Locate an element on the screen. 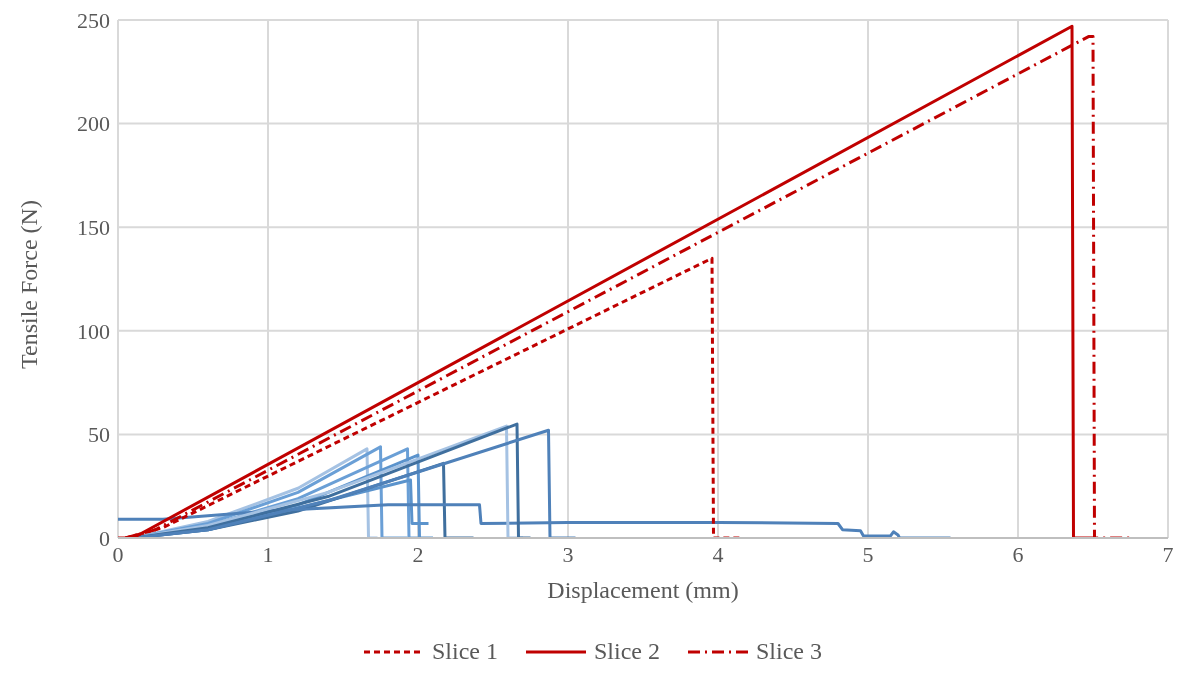  x-tick-label: 4 is located at coordinates (718, 554).